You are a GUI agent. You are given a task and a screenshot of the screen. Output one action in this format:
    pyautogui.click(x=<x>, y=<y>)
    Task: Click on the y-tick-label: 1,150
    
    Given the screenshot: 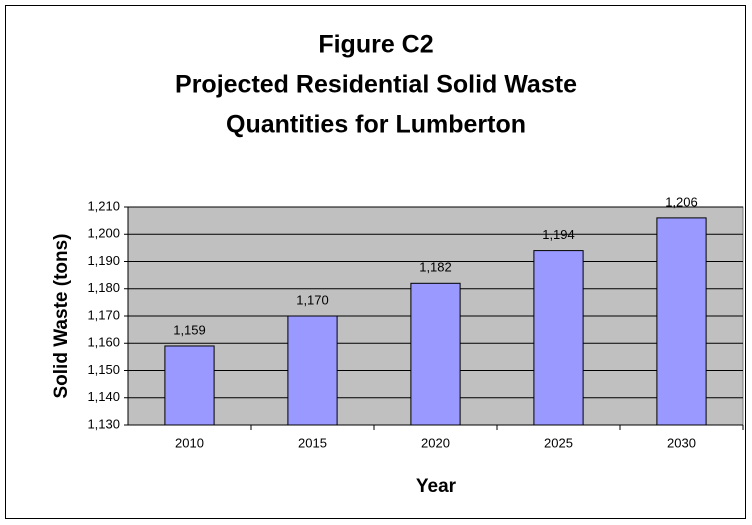 What is the action you would take?
    pyautogui.click(x=103, y=369)
    